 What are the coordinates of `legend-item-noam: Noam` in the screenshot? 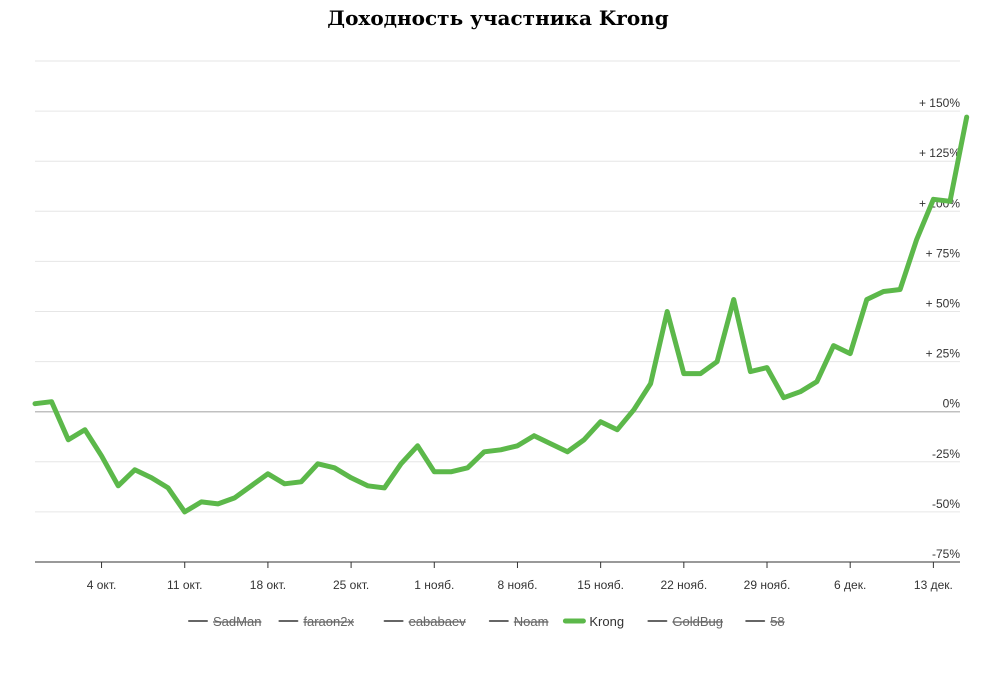 It's located at (518, 621).